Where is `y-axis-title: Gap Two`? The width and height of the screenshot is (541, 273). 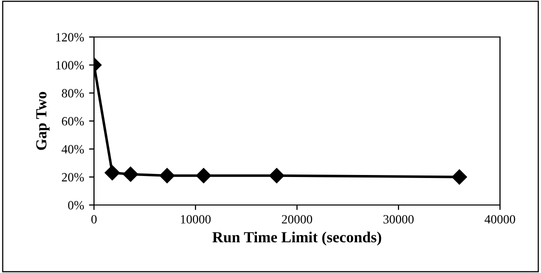
y-axis-title: Gap Two is located at coordinates (43, 121).